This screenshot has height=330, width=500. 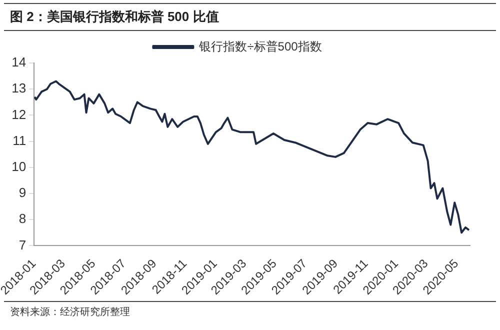 I want to click on y-tick-label: 9, so click(x=22, y=192).